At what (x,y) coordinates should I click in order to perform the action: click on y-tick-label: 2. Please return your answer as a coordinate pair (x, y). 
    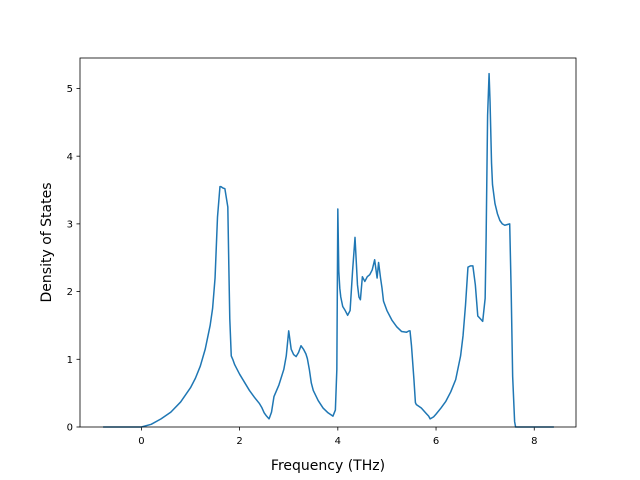
    Looking at the image, I should click on (70, 292).